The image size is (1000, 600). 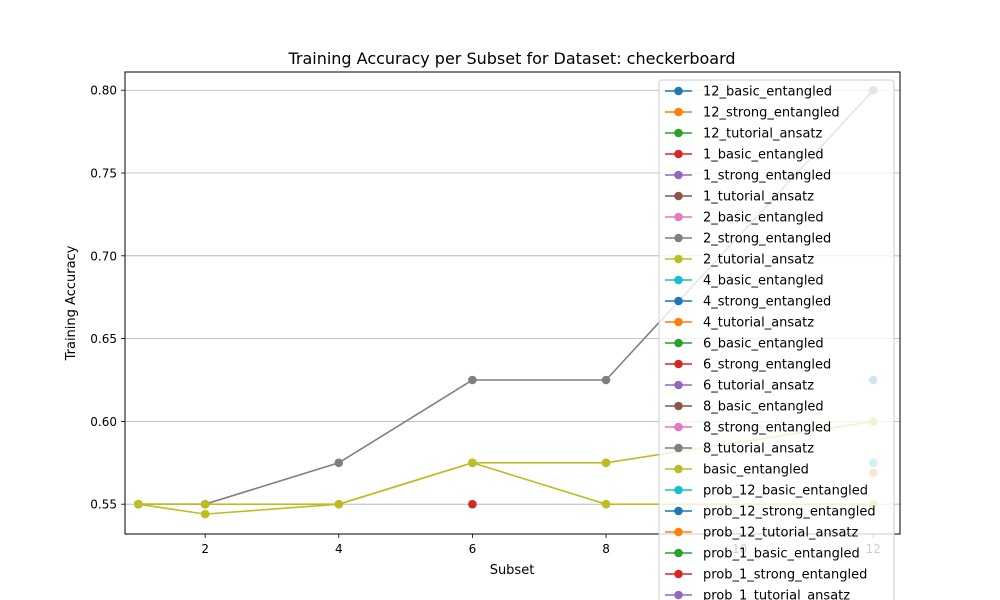 I want to click on legend-entry: 2_strong_entangled, so click(x=748, y=239).